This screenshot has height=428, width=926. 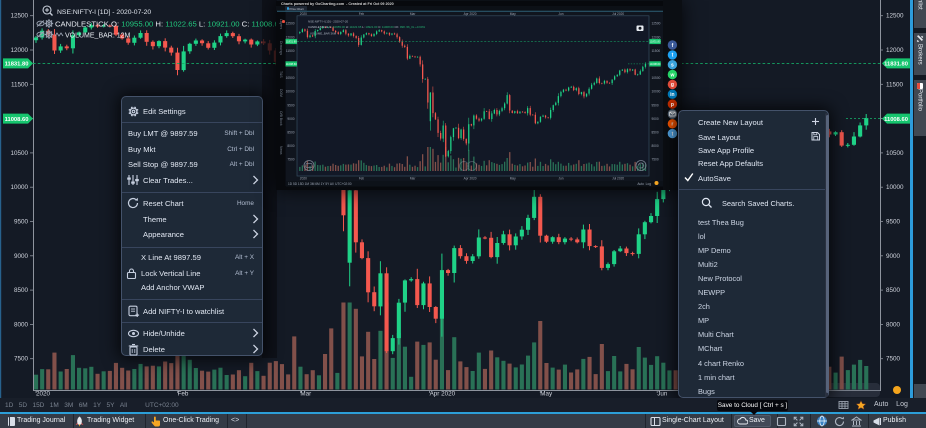 What do you see at coordinates (320, 184) in the screenshot?
I see `svg-text:1D 5D 15D 1M 3M 6M 1Y 5Y All: 1D 5D 15D 1M 3M 6M 1Y 5Y All UTC+02:00` at bounding box center [320, 184].